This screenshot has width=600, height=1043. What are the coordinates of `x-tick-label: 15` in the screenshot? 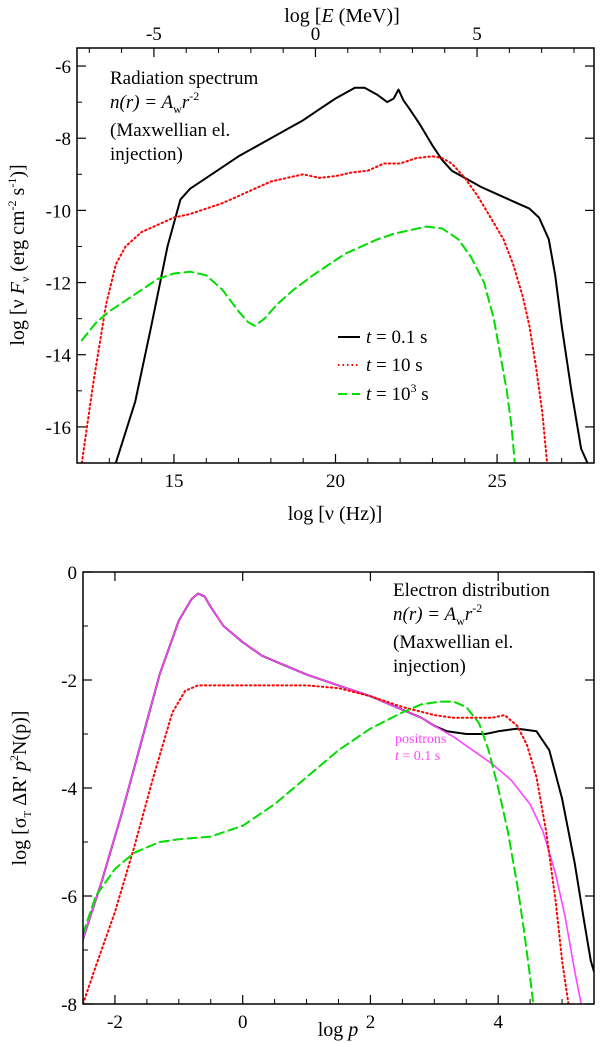 It's located at (173, 481).